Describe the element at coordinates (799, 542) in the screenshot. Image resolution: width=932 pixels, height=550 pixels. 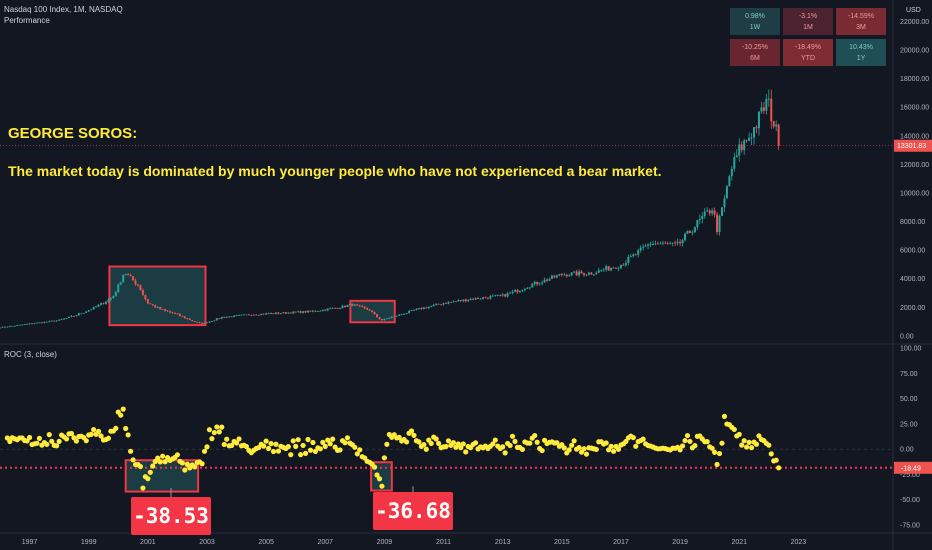
I see `time-axis-tick-label: 2023` at that location.